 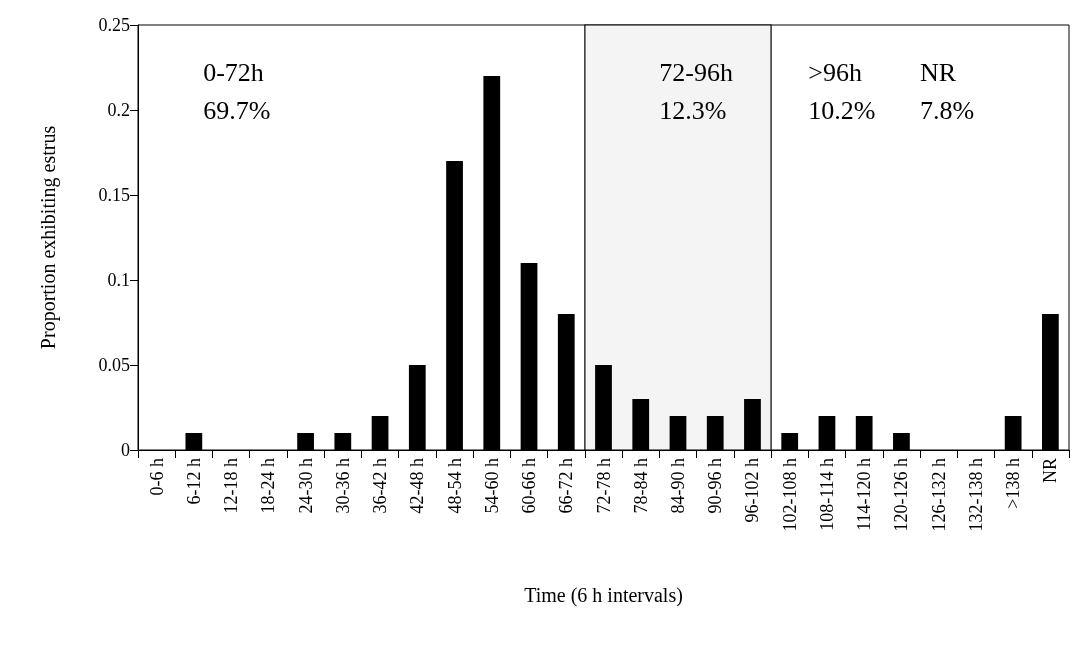 I want to click on x-tick-label: 60-66 h, so click(x=529, y=486).